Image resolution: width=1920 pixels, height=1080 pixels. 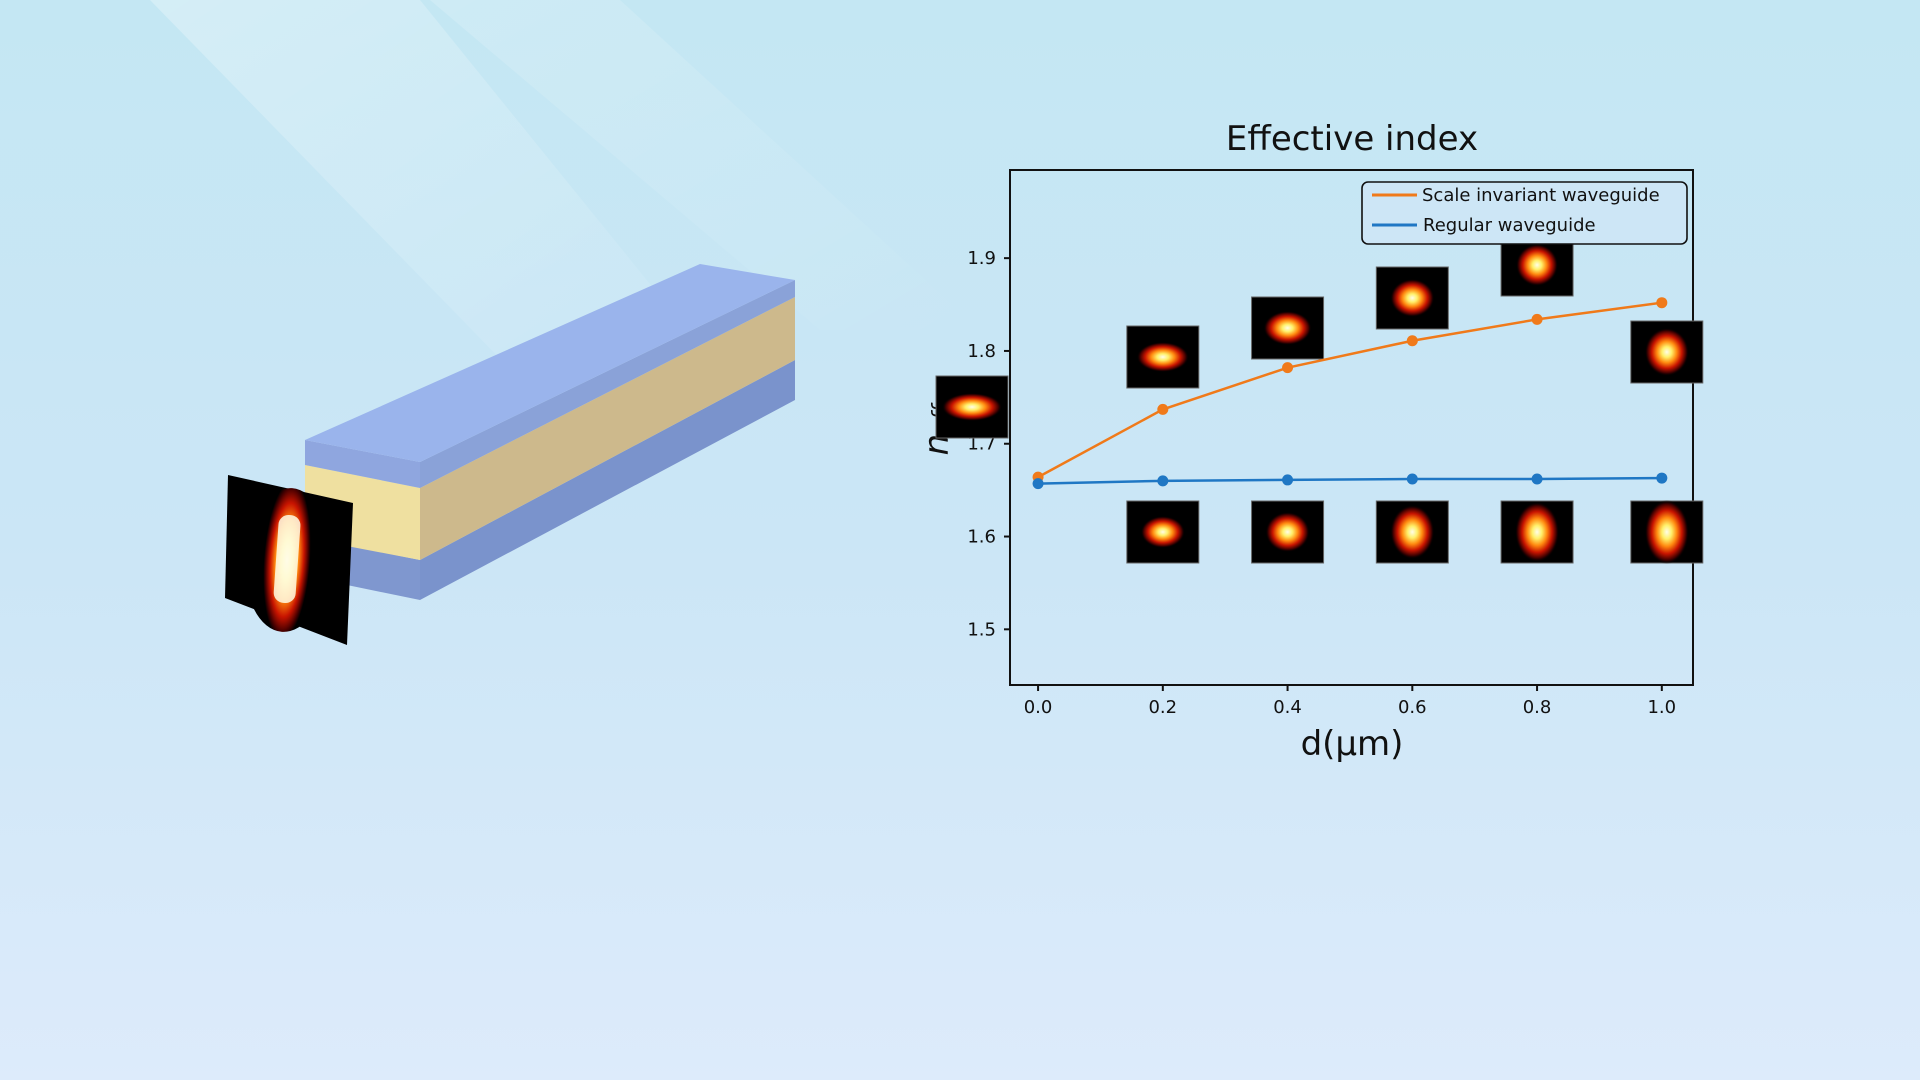 I want to click on mode-insets, so click(x=1319, y=398).